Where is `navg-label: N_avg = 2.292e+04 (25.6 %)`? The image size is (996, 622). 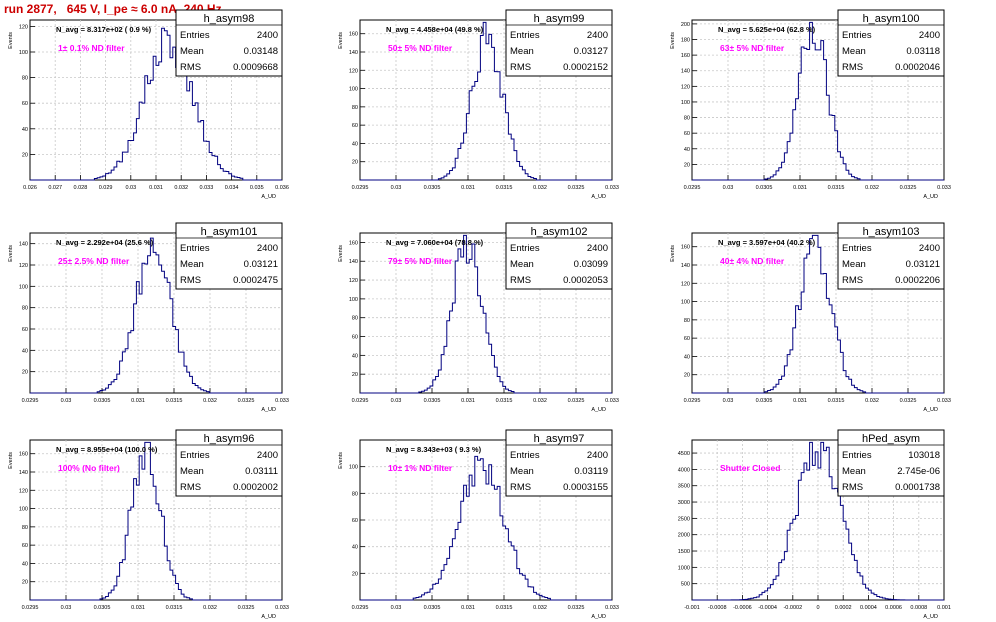
navg-label: N_avg = 2.292e+04 (25.6 %) is located at coordinates (105, 242).